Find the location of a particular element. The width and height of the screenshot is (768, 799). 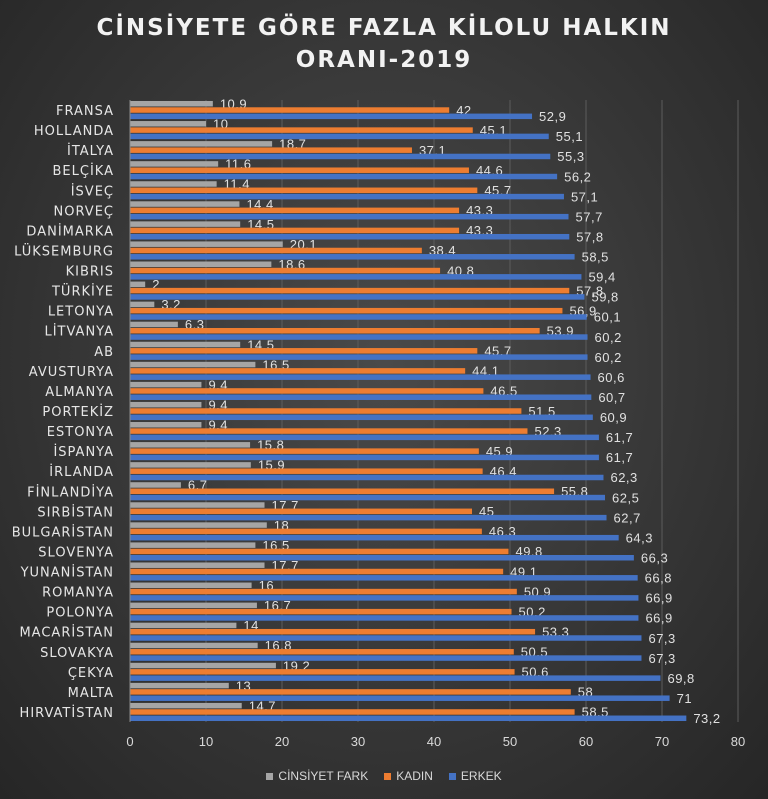

category-label: TÜRKİYE is located at coordinates (82, 291).